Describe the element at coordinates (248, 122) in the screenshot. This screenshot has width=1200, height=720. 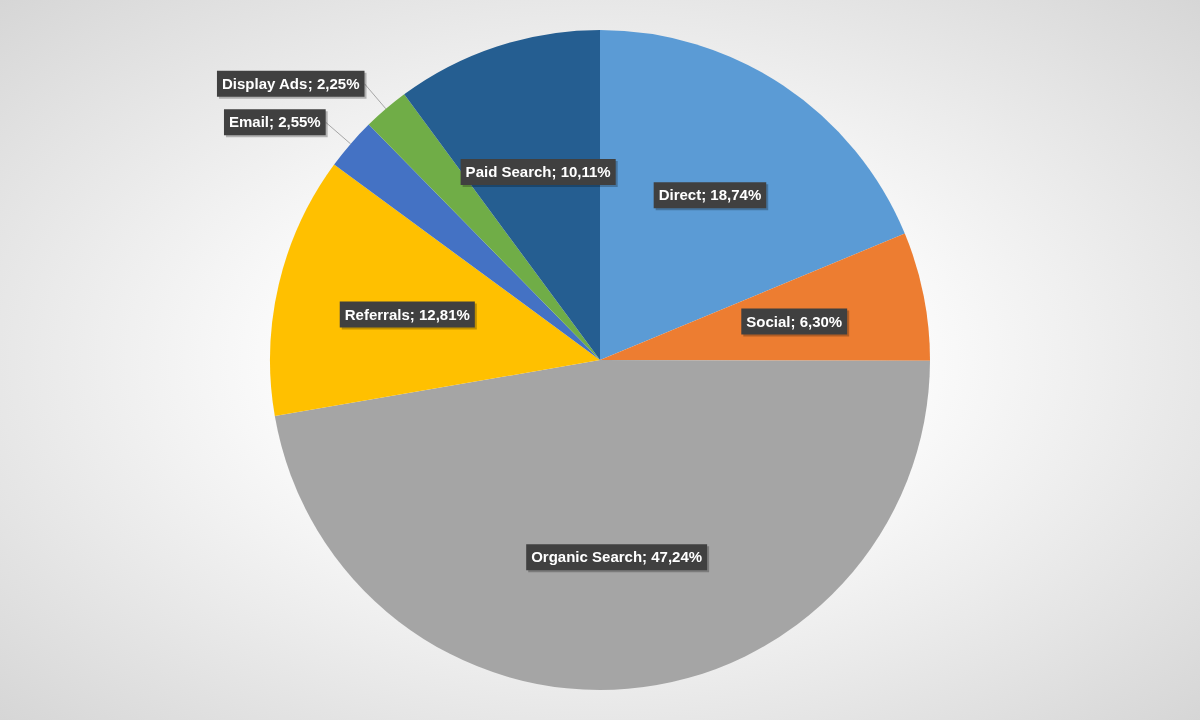
I see `slice-label: Email` at that location.